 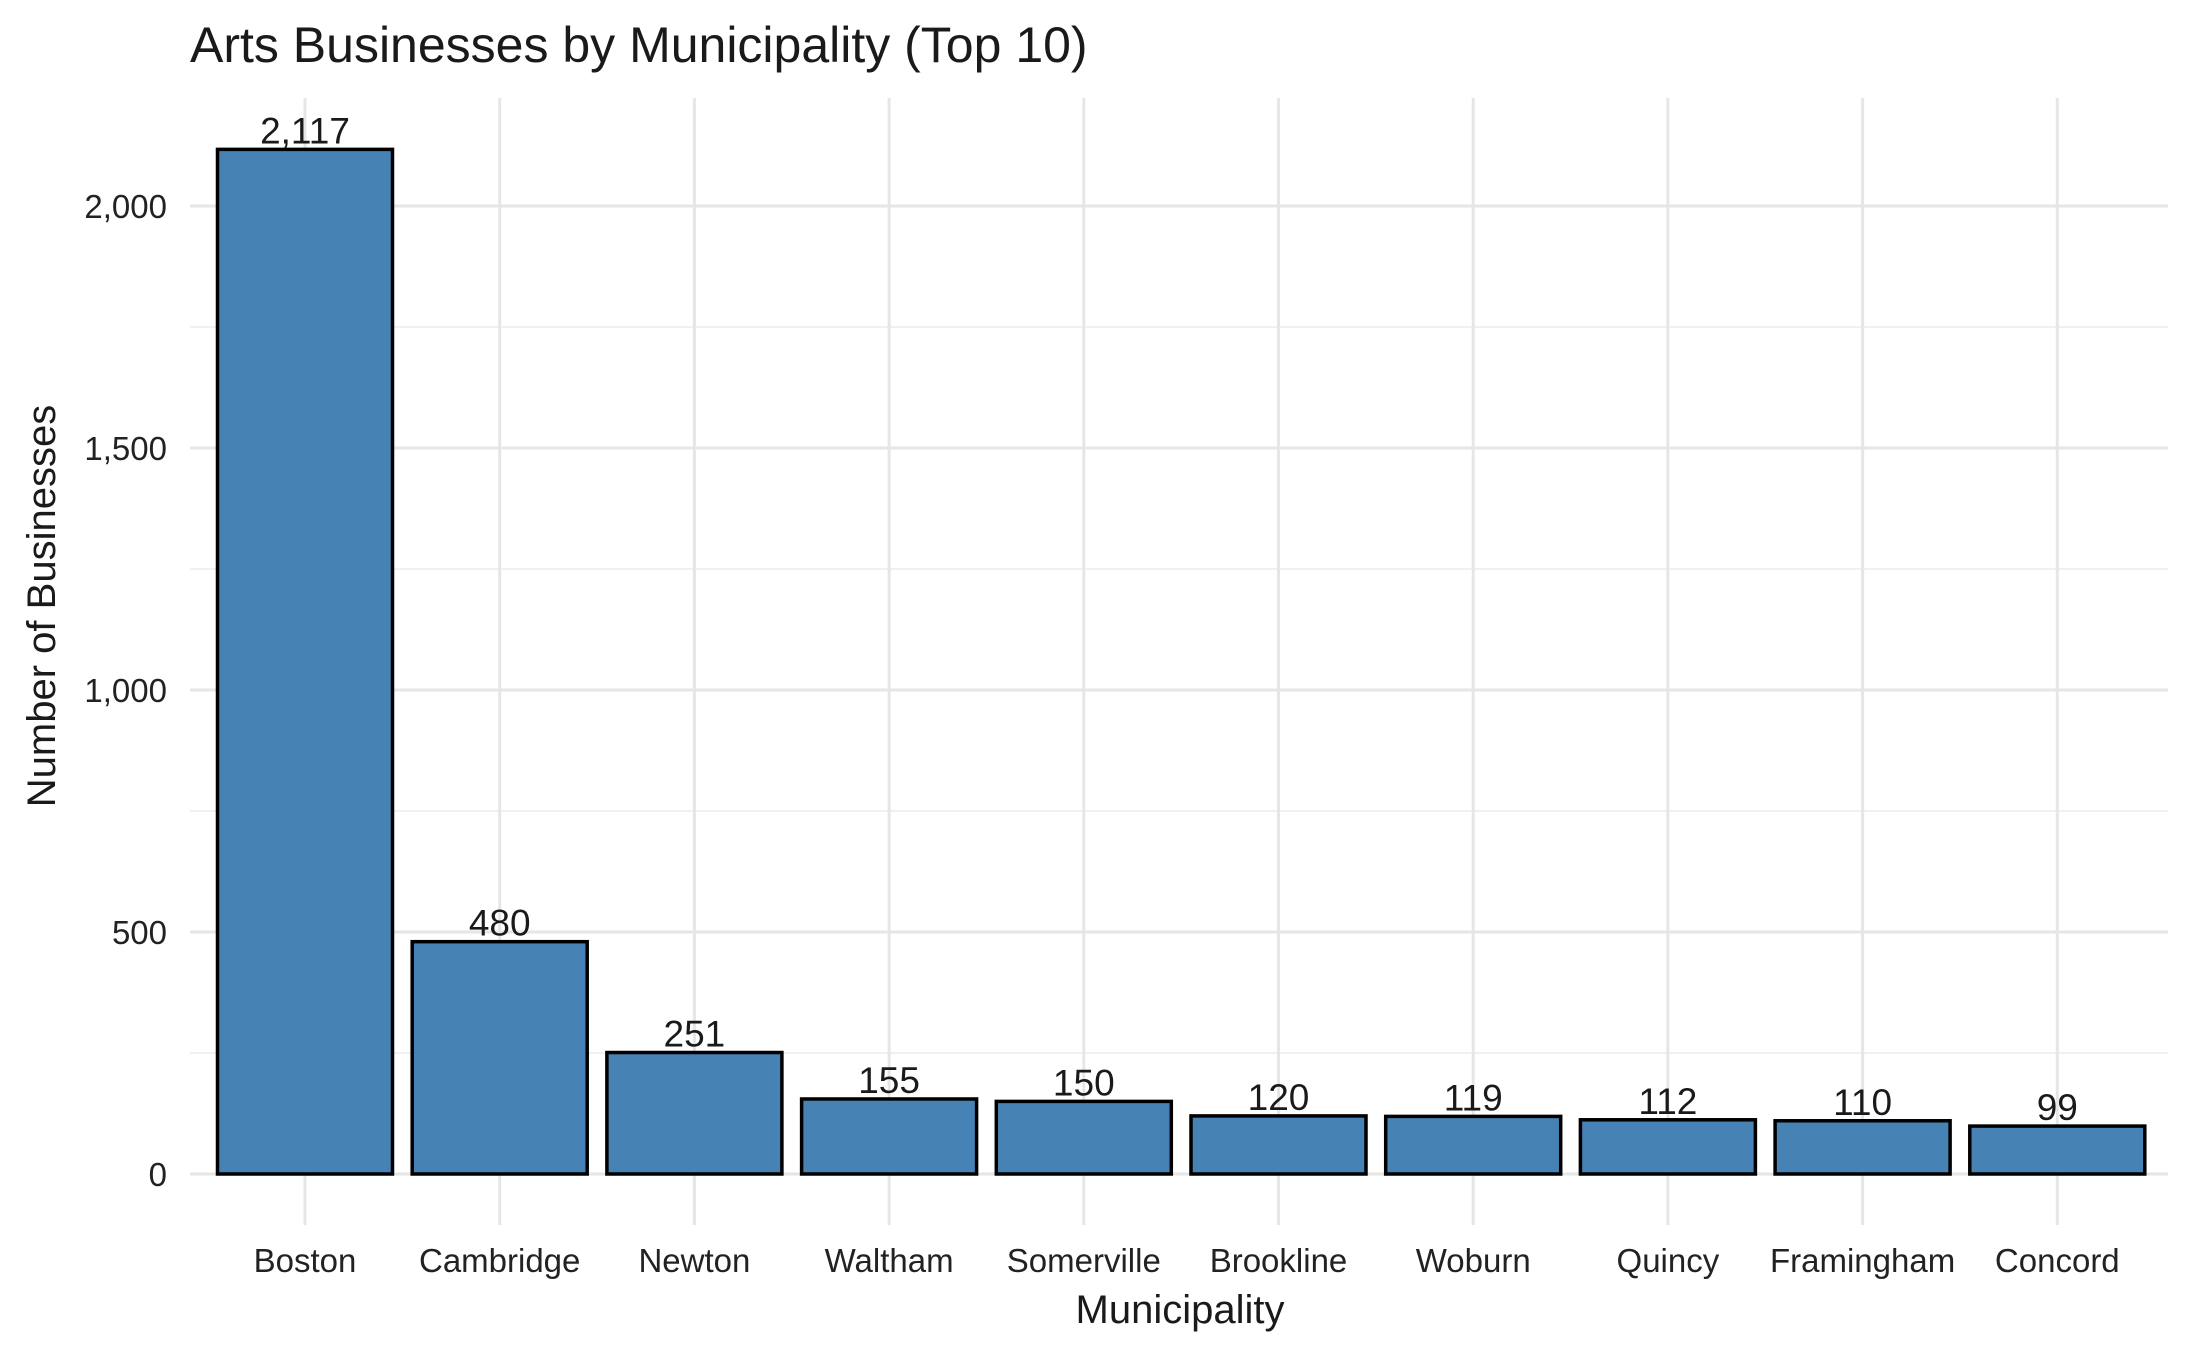 What do you see at coordinates (889, 1080) in the screenshot?
I see `data-label-waltham: 155` at bounding box center [889, 1080].